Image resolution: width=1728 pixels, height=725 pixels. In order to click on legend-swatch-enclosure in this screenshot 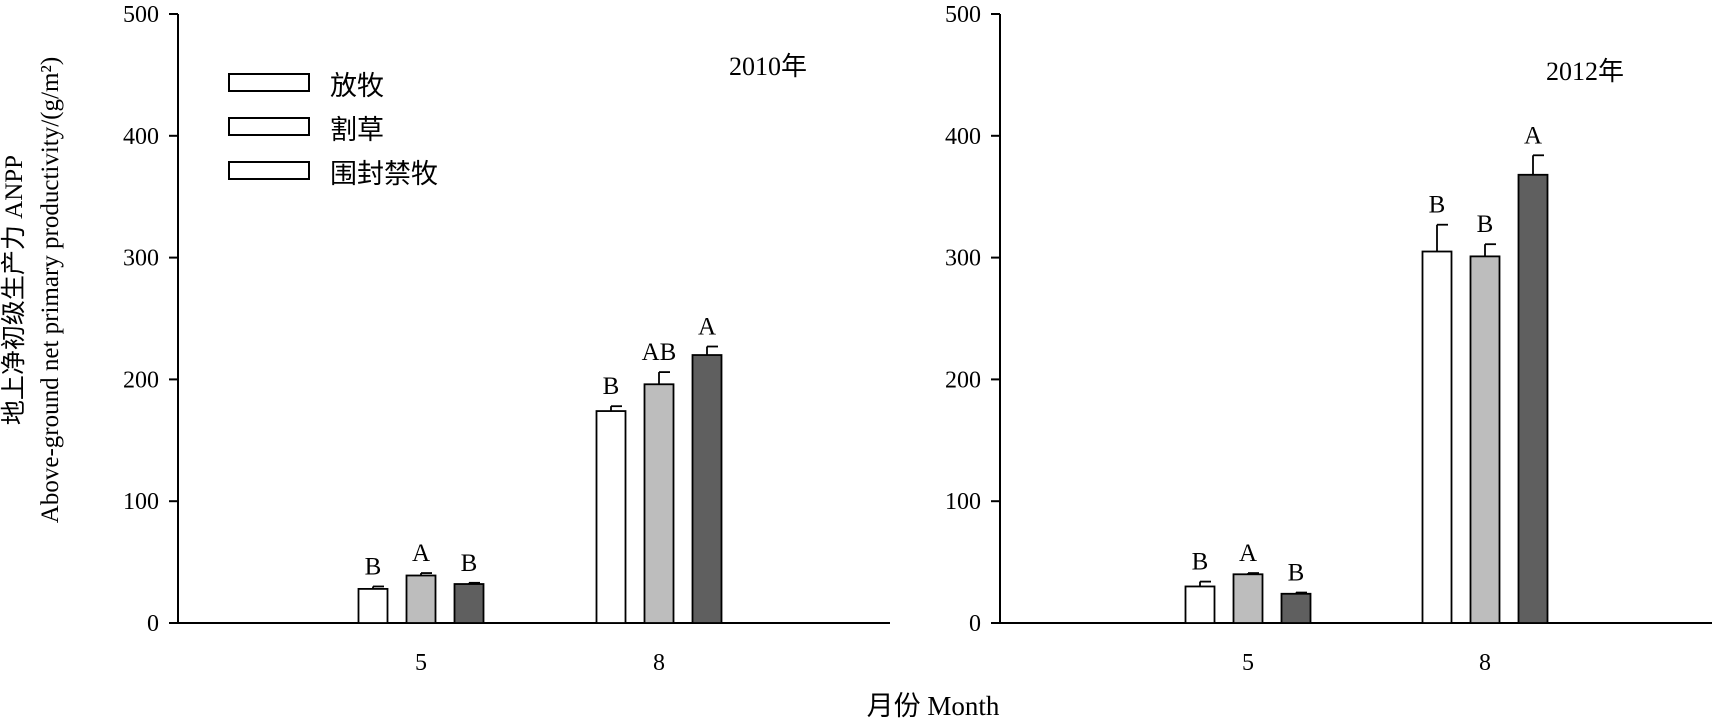, I will do `click(269, 170)`.